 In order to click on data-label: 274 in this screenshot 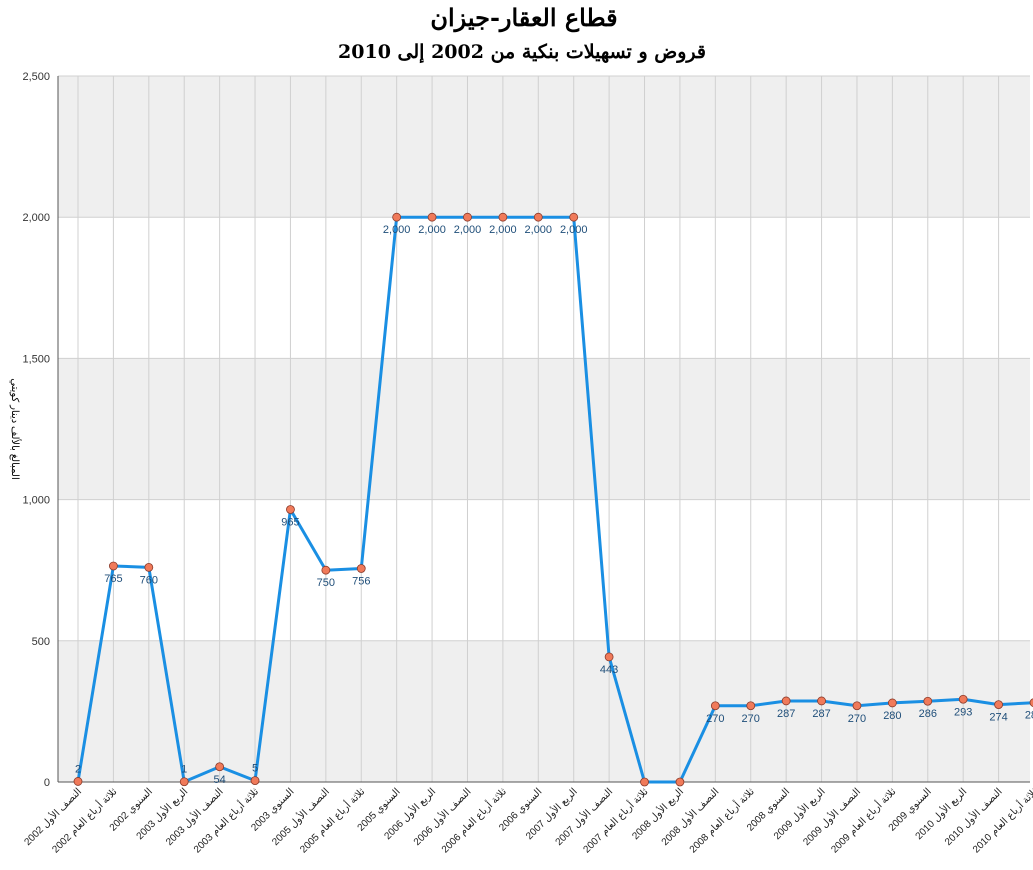, I will do `click(998, 718)`.